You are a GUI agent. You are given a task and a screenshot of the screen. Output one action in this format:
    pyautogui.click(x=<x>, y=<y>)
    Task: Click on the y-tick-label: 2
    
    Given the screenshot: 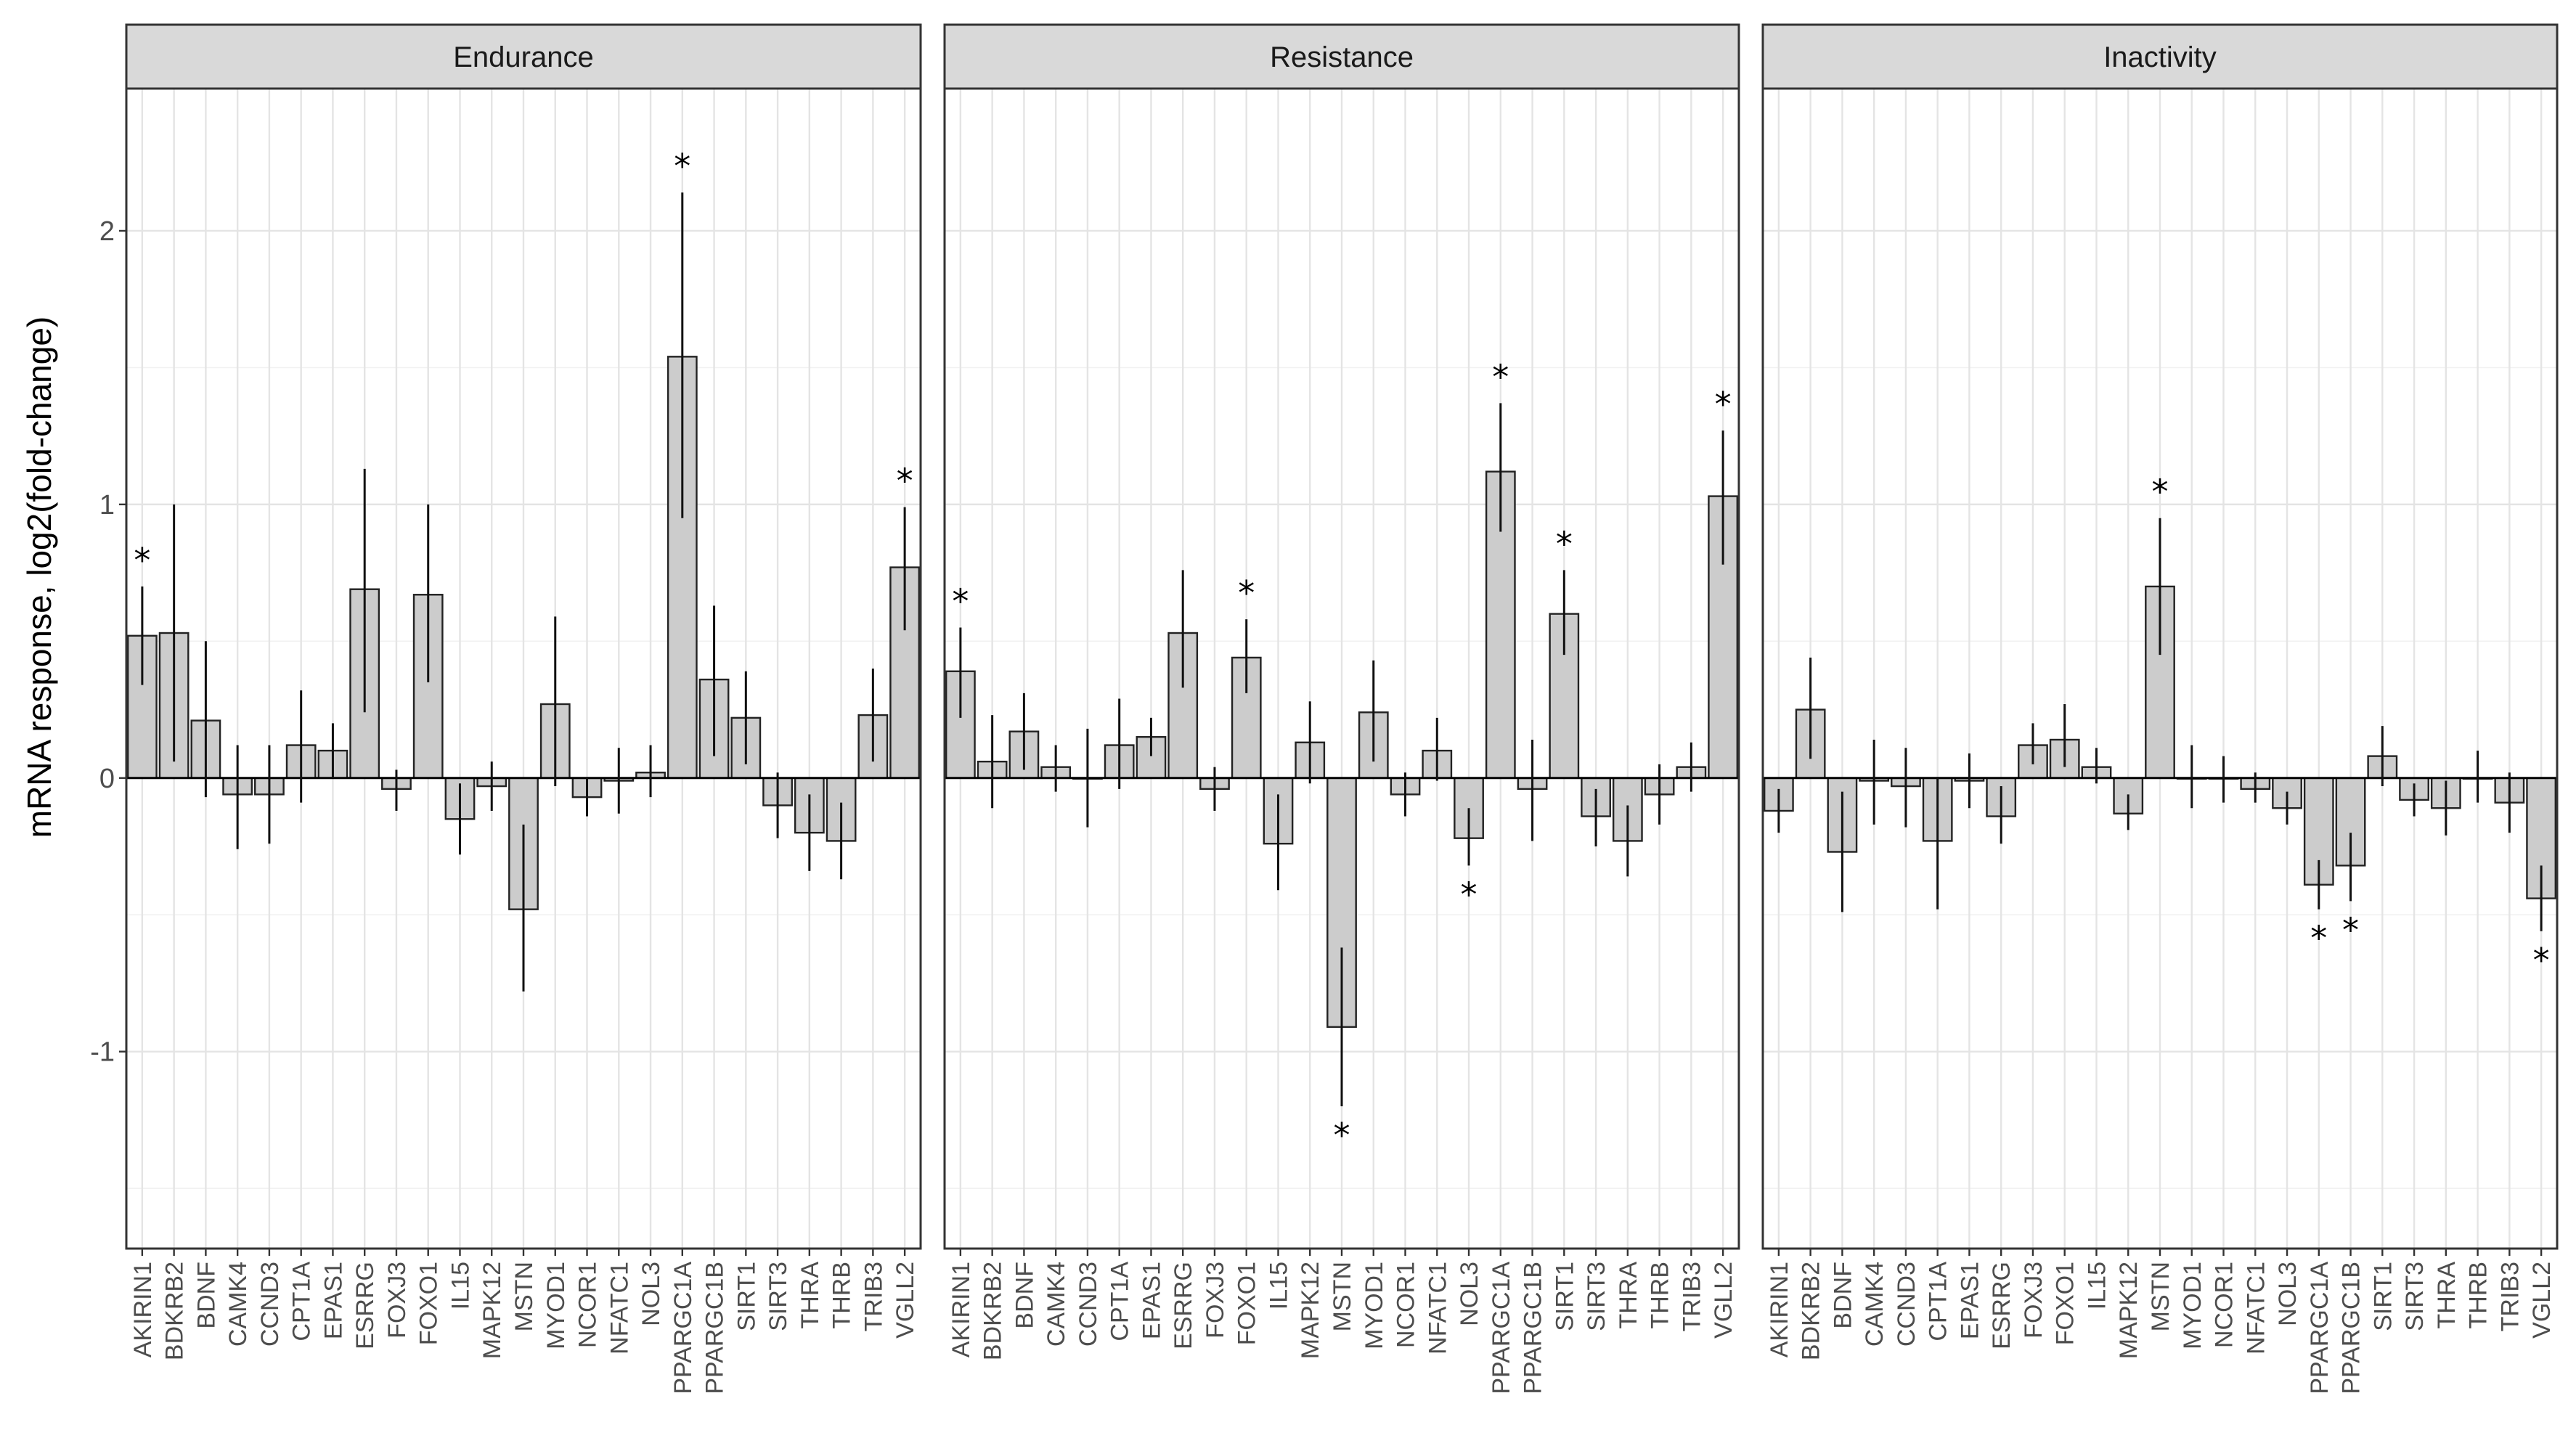 What is the action you would take?
    pyautogui.click(x=107, y=232)
    